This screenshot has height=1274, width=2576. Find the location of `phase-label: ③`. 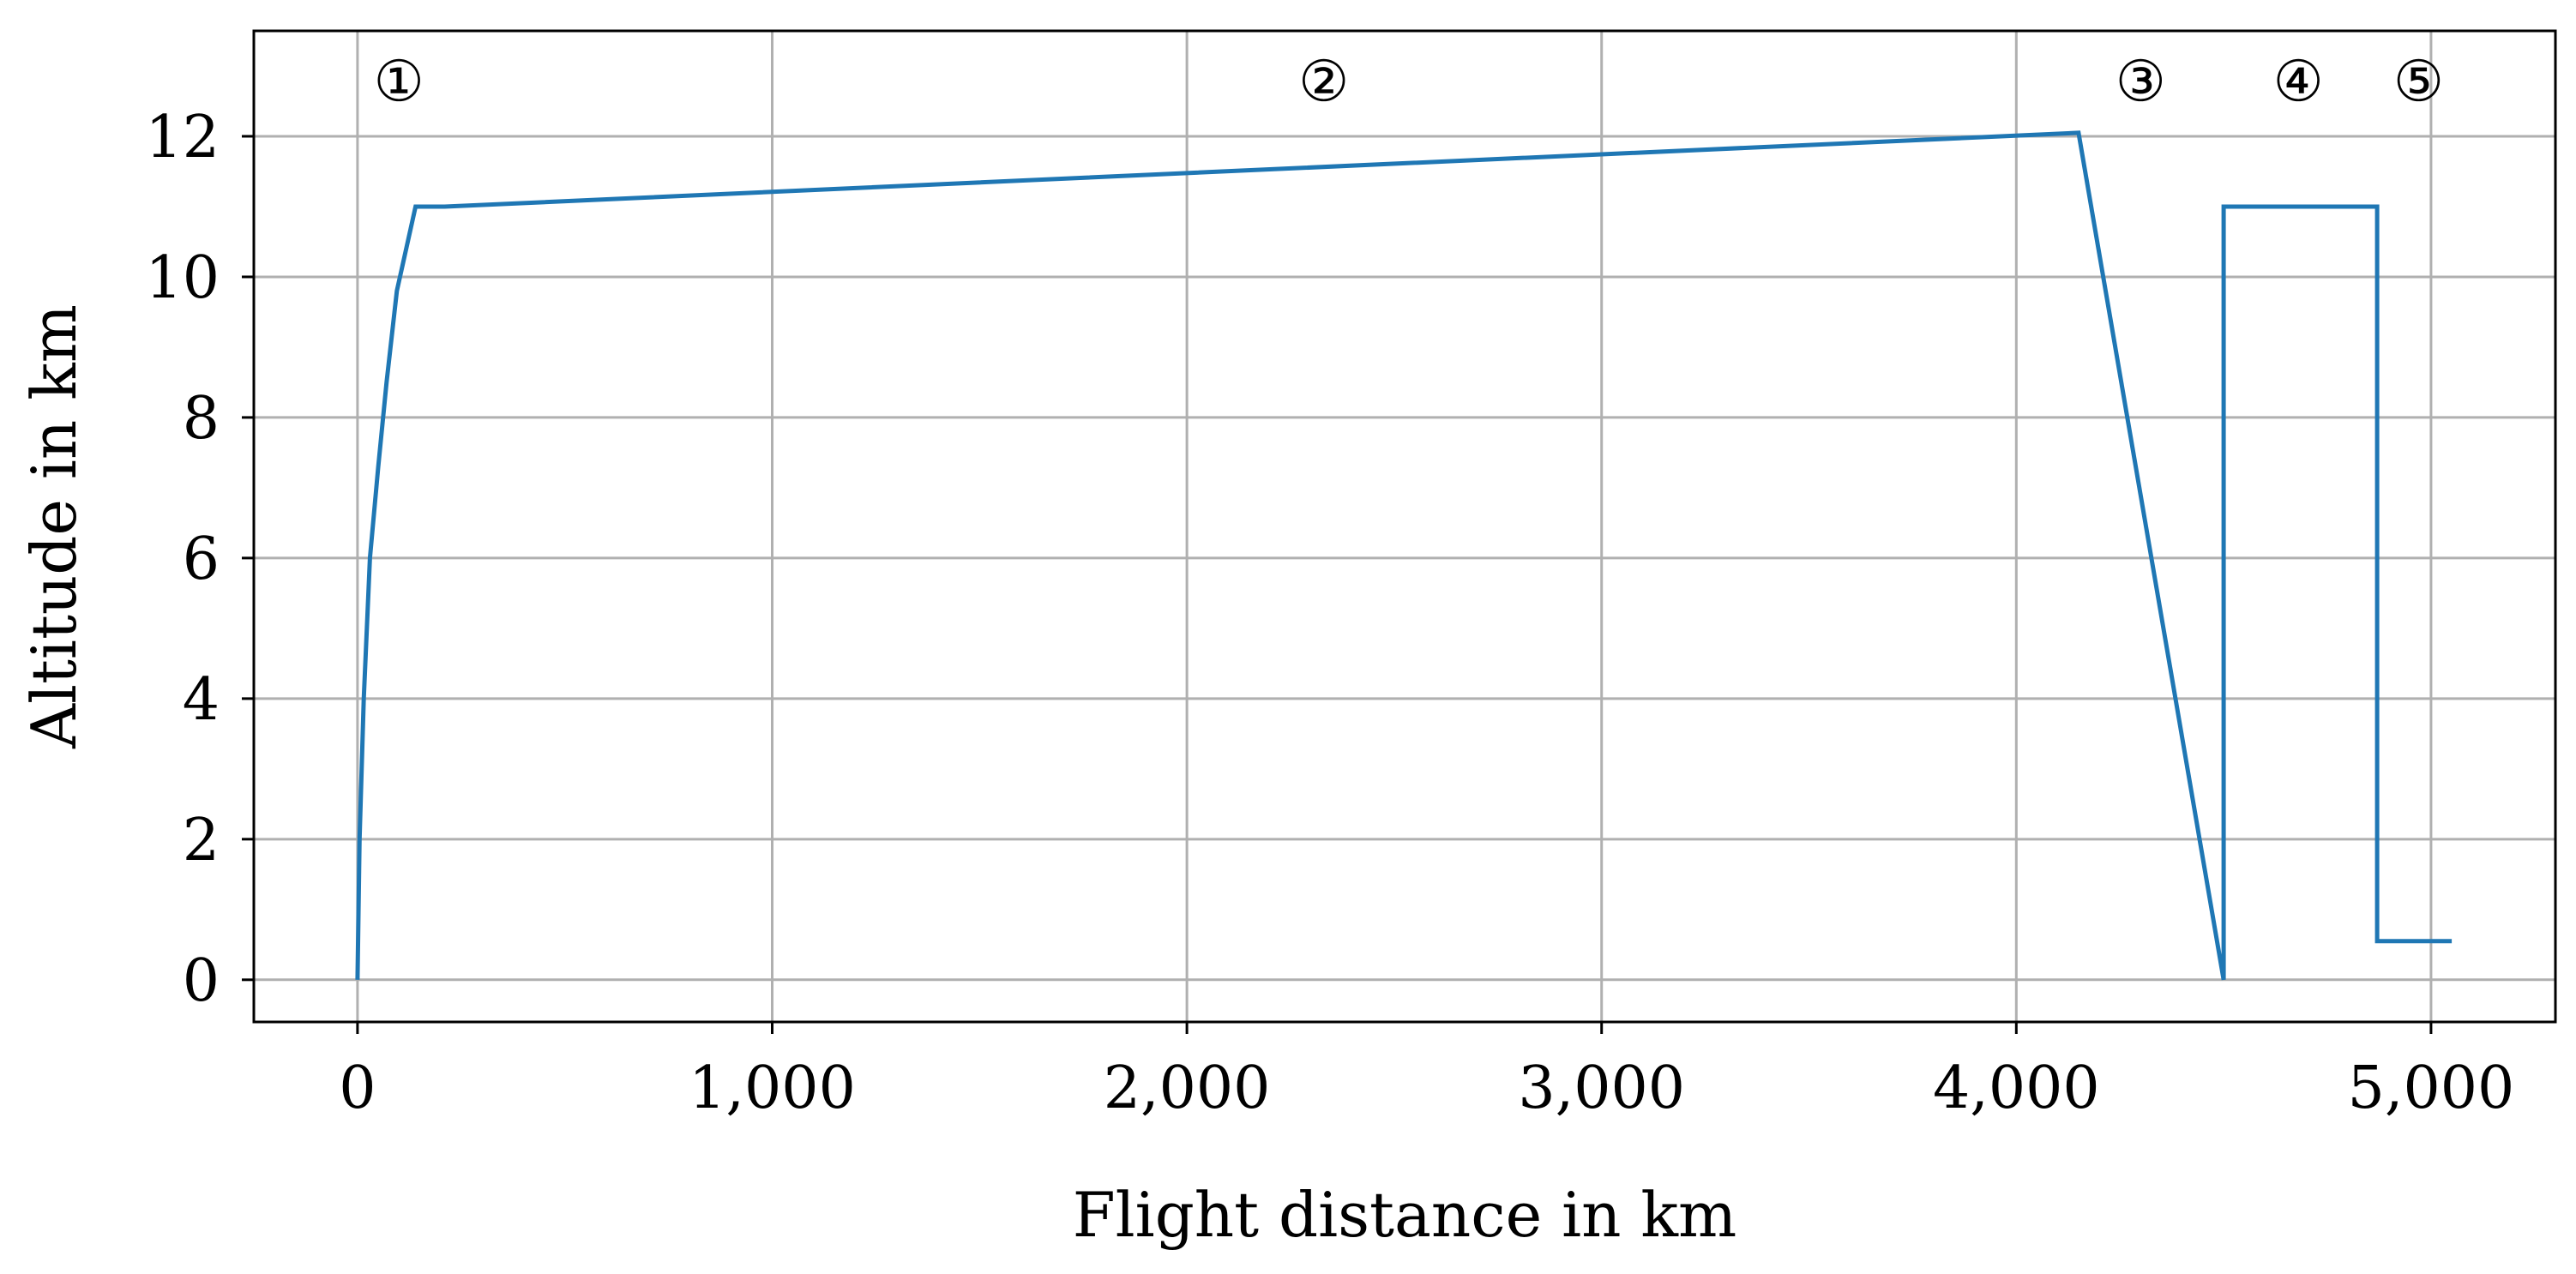

phase-label: ③ is located at coordinates (2141, 81).